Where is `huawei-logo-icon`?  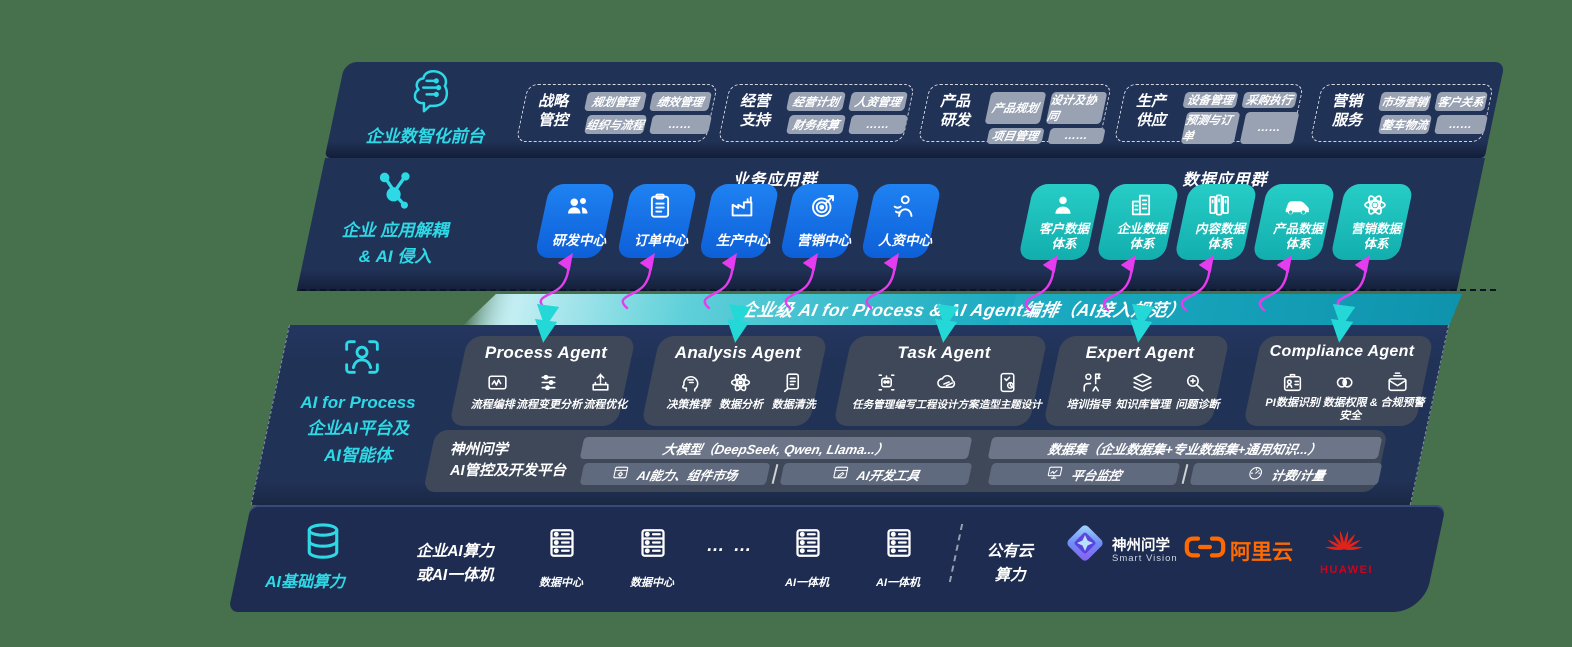 huawei-logo-icon is located at coordinates (1344, 545).